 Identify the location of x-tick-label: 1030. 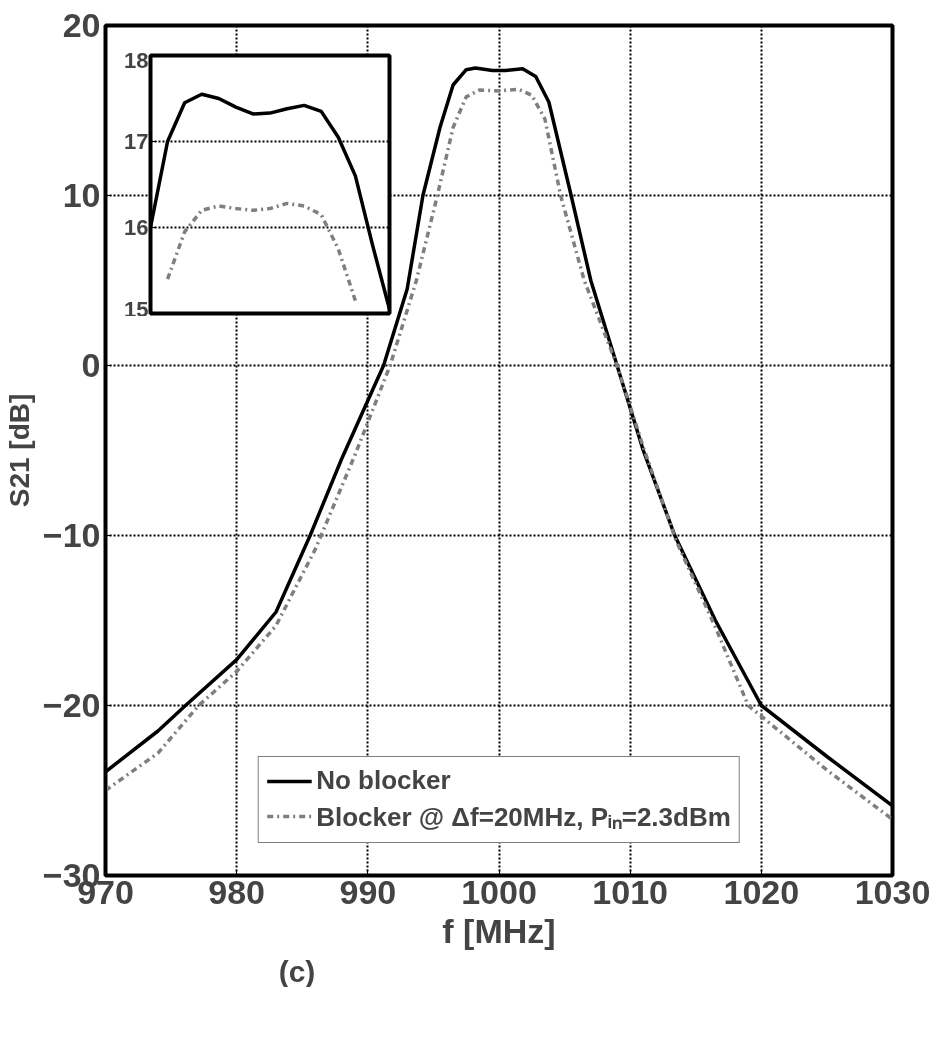
(892, 891).